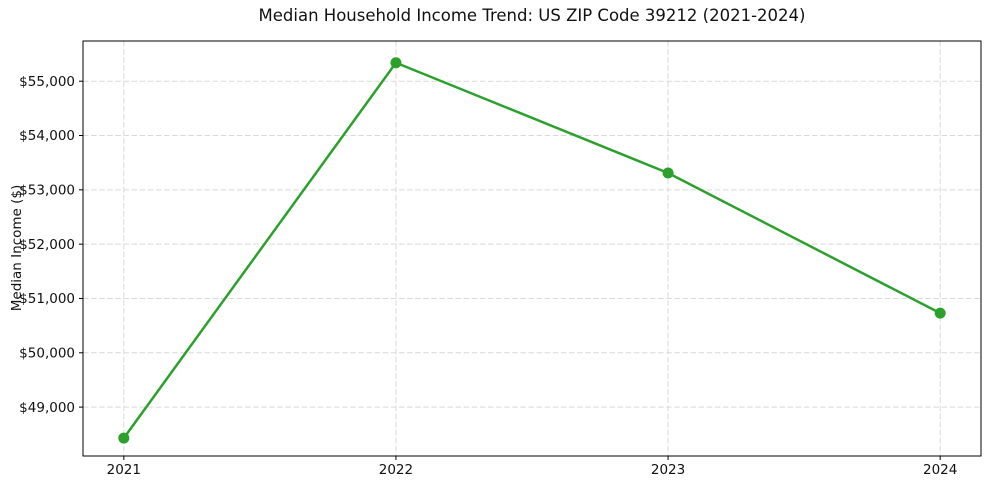 This screenshot has height=490, width=989. I want to click on y-tick-label: $52,000, so click(47, 245).